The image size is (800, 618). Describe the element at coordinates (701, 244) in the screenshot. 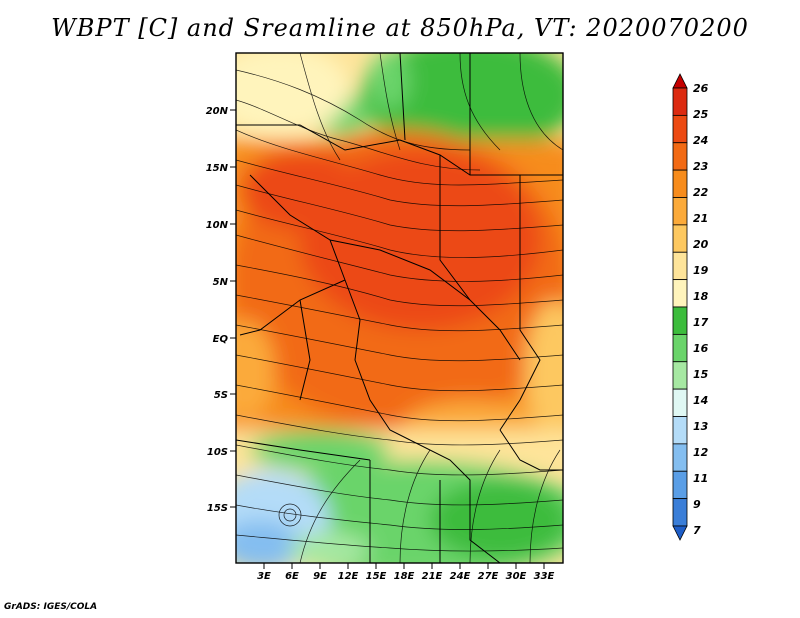

I see `colorbar-label: 20` at that location.